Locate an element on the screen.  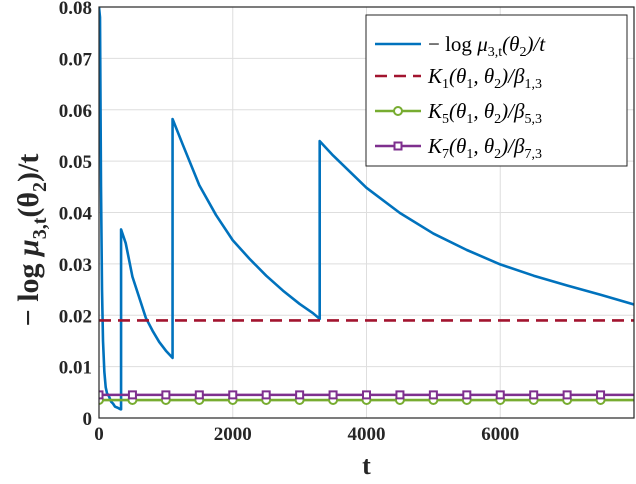
y-tick-label: 0.04 is located at coordinates (76, 214).